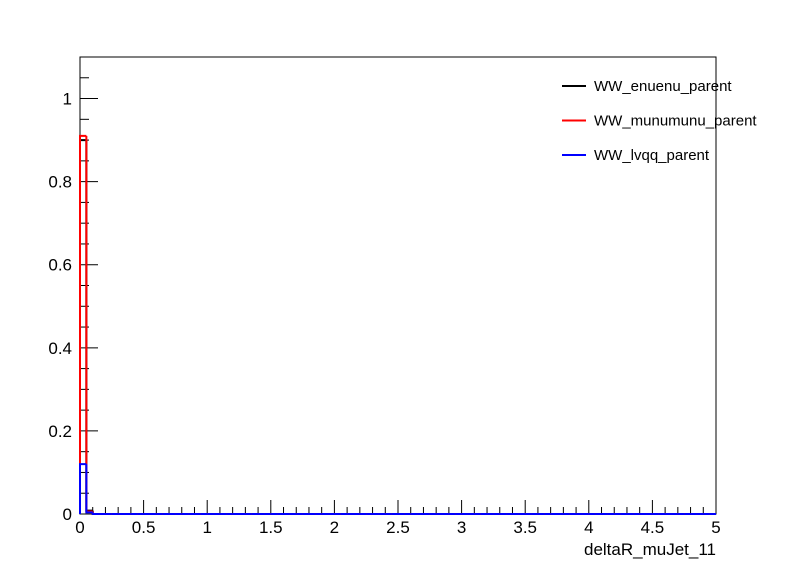  I want to click on y-tick-label: 1, so click(67, 99).